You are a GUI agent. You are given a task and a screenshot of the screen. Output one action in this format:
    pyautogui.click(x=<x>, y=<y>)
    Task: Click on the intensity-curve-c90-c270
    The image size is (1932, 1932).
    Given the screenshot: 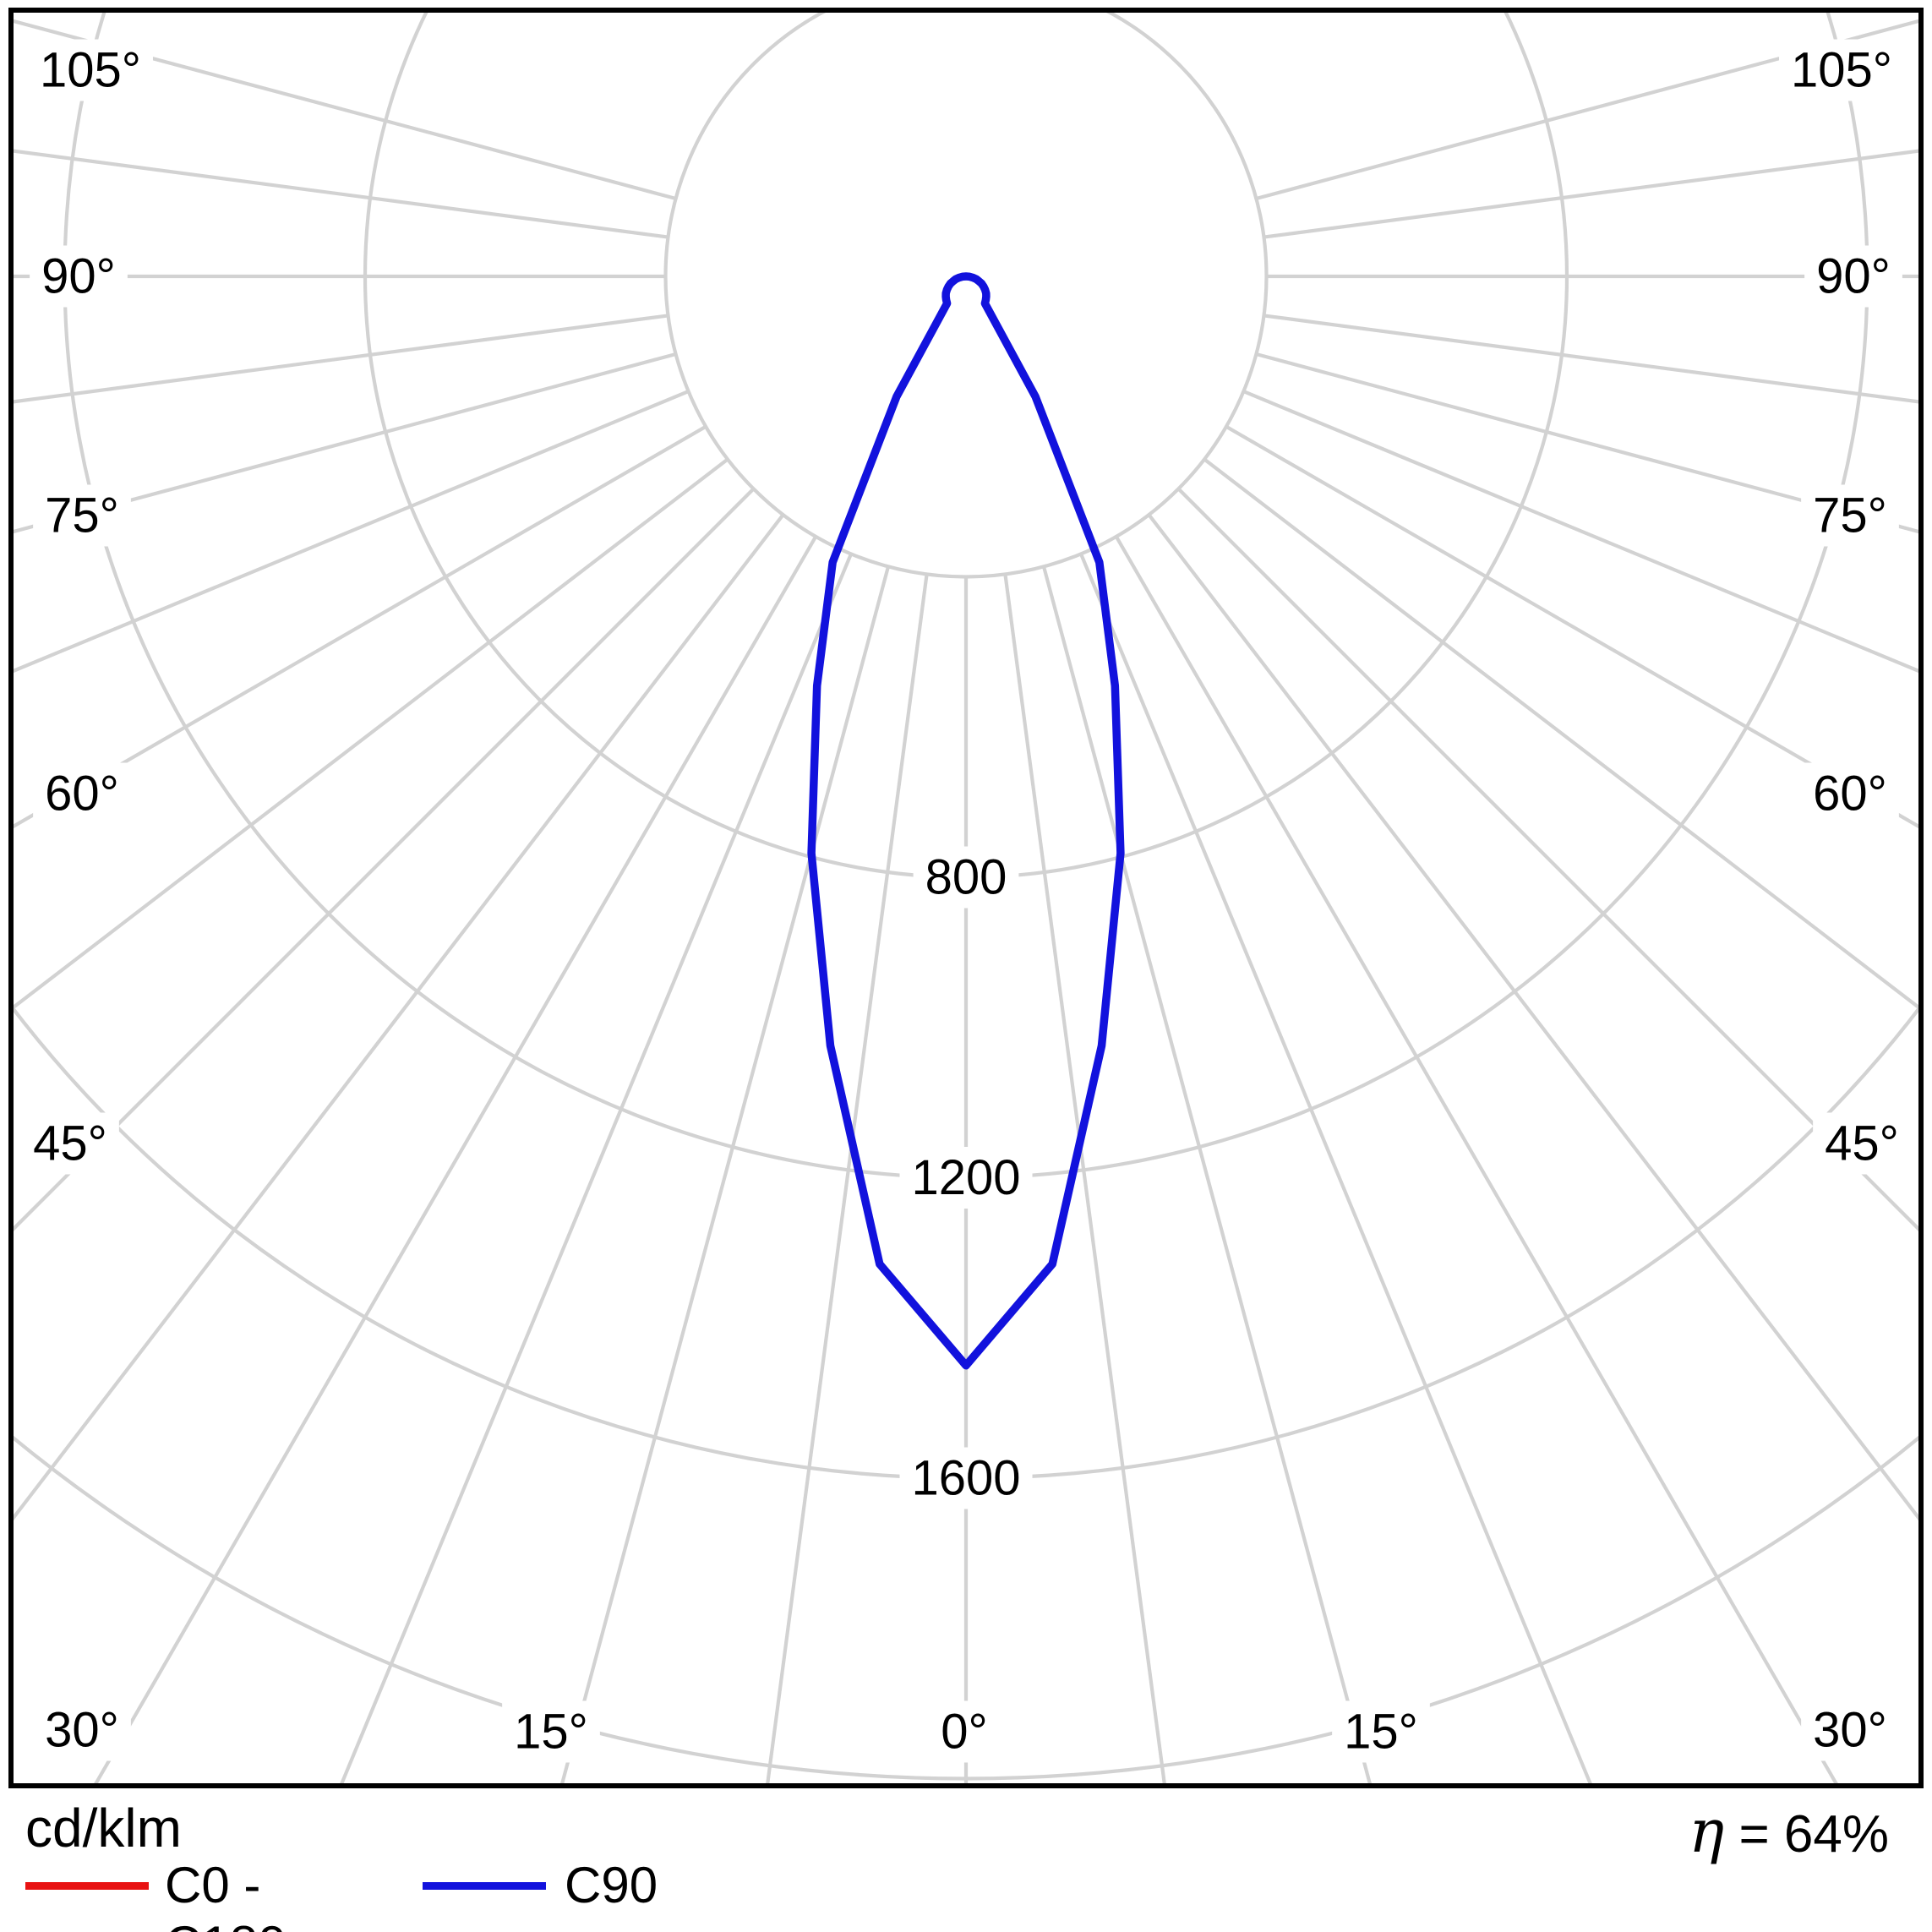 What is the action you would take?
    pyautogui.click(x=966, y=821)
    